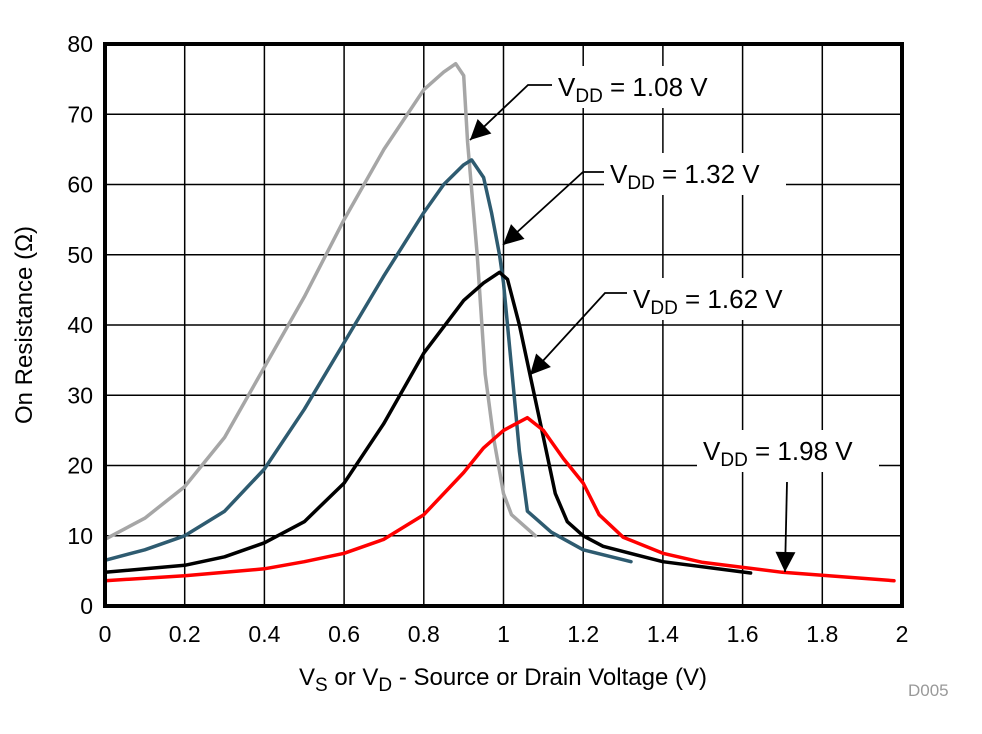 Image resolution: width=982 pixels, height=734 pixels. Describe the element at coordinates (743, 634) in the screenshot. I see `x-tick-label: 1.6` at that location.